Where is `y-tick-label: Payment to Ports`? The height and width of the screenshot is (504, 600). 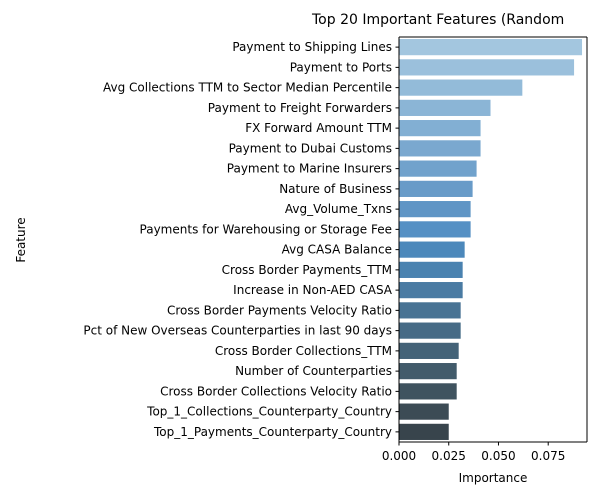 y-tick-label: Payment to Ports is located at coordinates (341, 67).